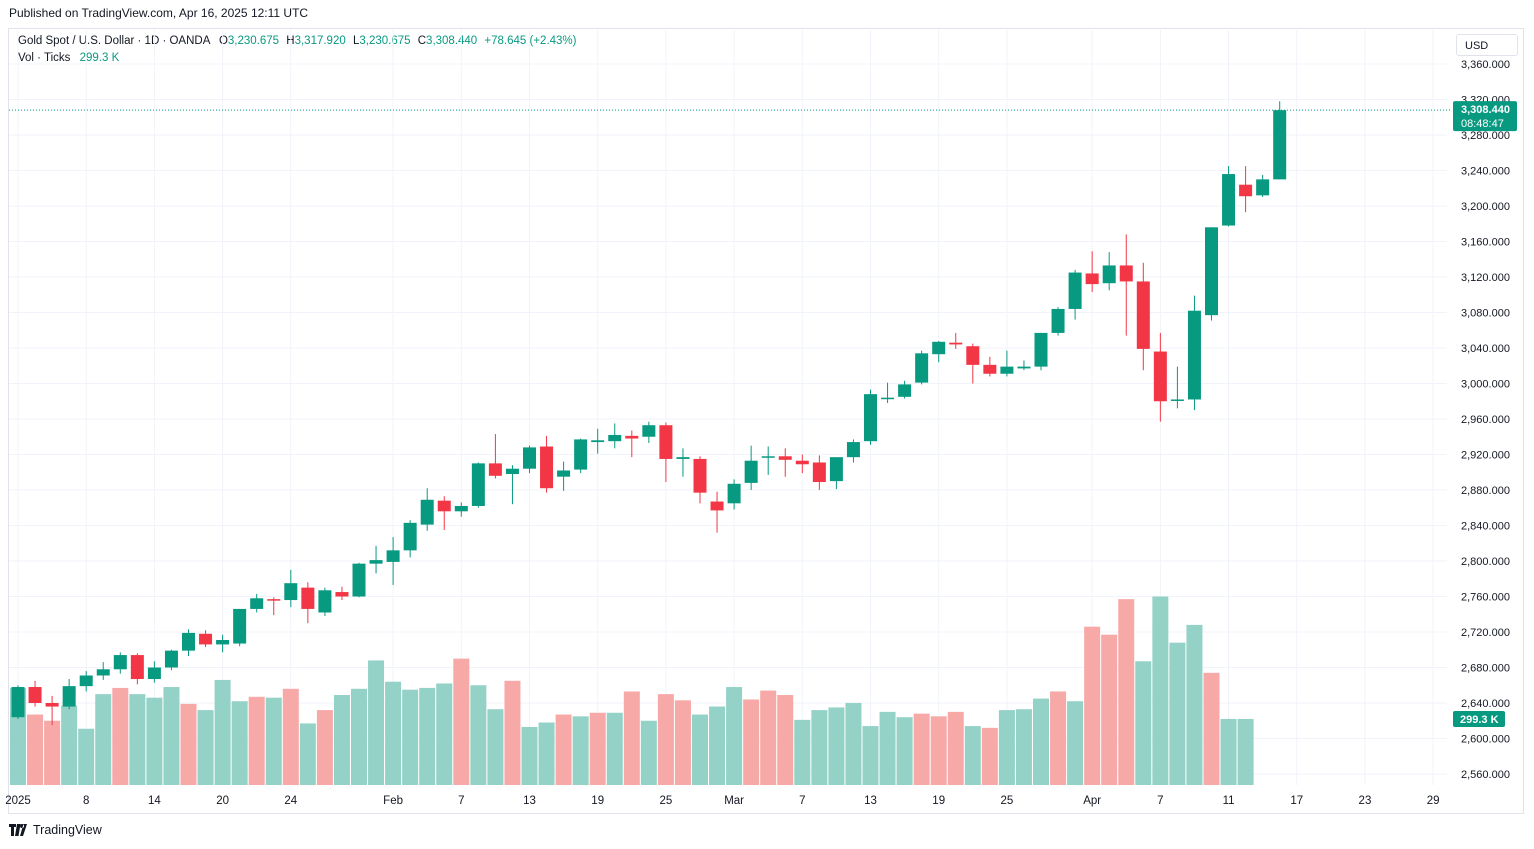 The image size is (1534, 849). Describe the element at coordinates (114, 41) in the screenshot. I see `symbol-title: Gold Spot / U.S. Dollar · 1D · OANDA` at that location.